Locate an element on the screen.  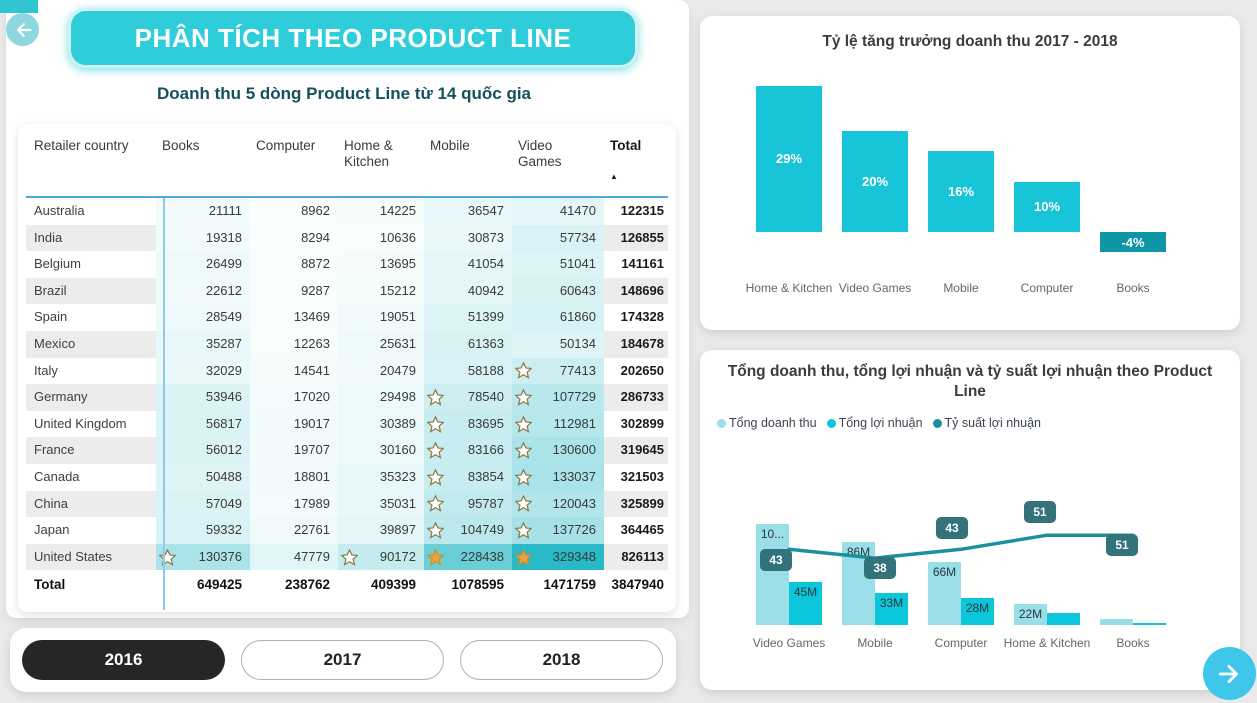
cell-value: 19707 is located at coordinates (311, 450).